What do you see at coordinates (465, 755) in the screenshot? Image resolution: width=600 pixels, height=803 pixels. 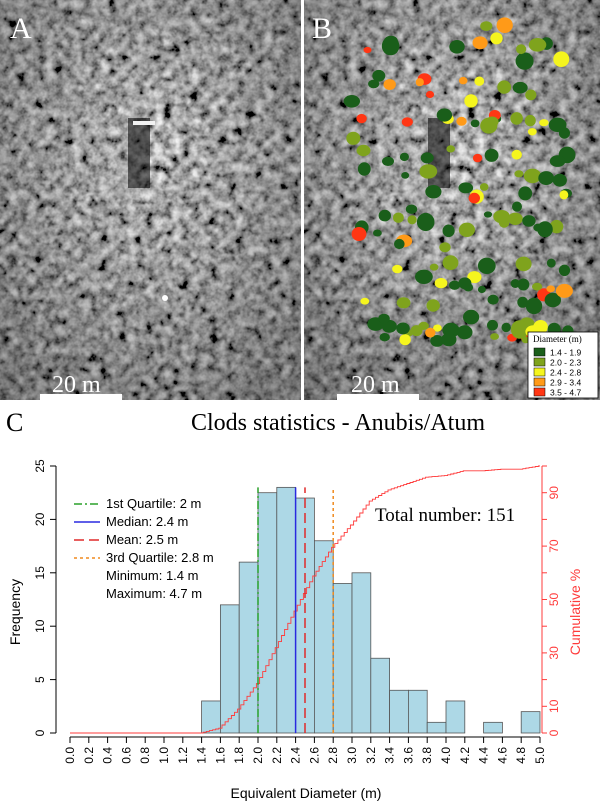 I see `x-tick-label: 4.2` at bounding box center [465, 755].